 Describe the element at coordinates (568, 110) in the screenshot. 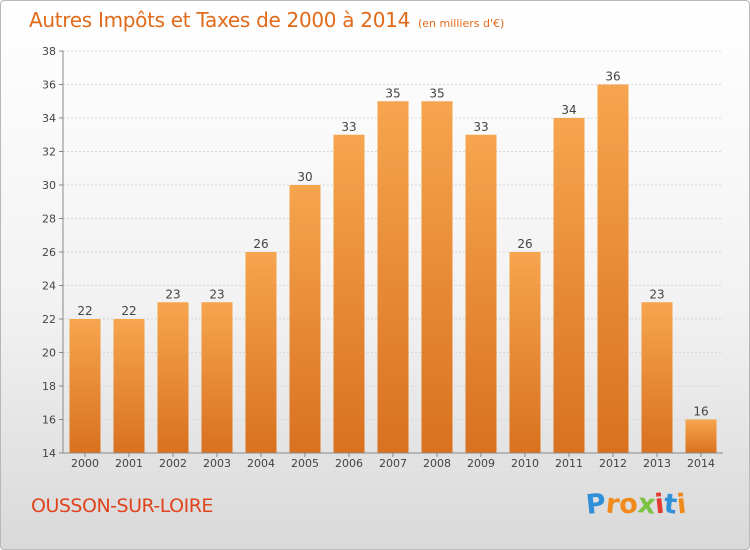

I see `data-label: 34` at that location.